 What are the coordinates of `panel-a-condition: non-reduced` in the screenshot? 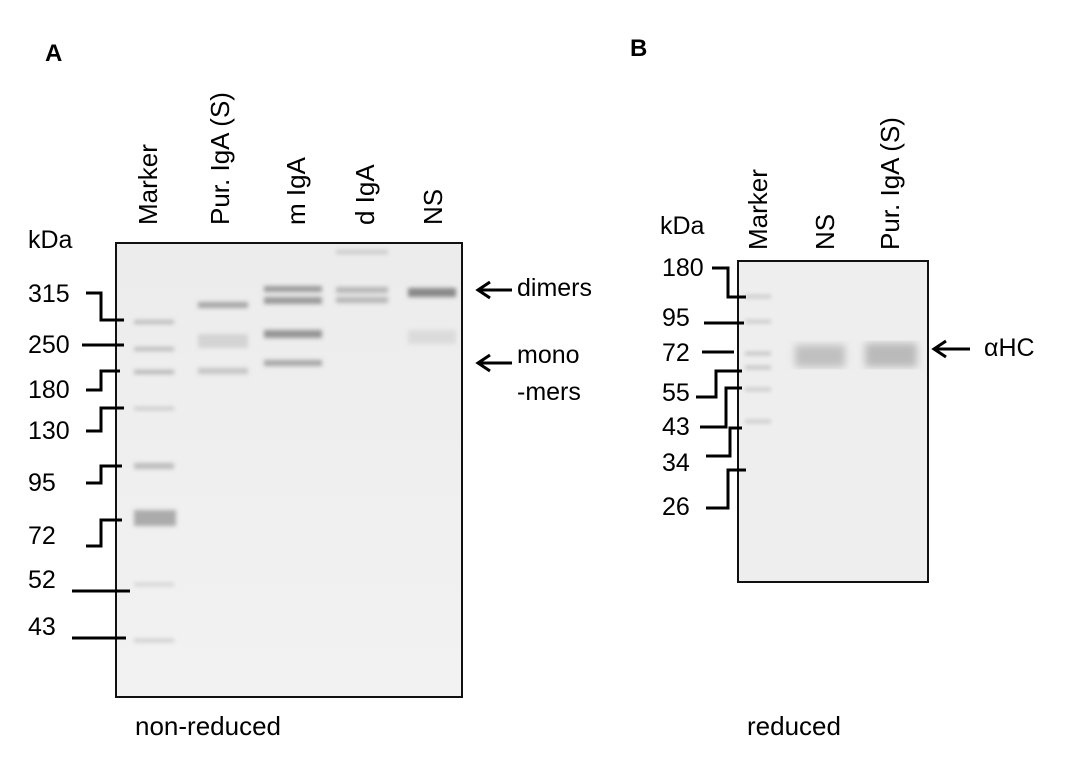 It's located at (208, 726).